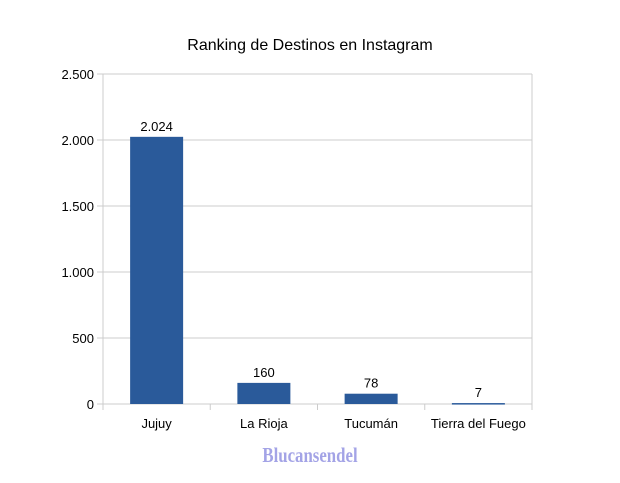 The image size is (620, 483). I want to click on data-label: 2.024, so click(156, 126).